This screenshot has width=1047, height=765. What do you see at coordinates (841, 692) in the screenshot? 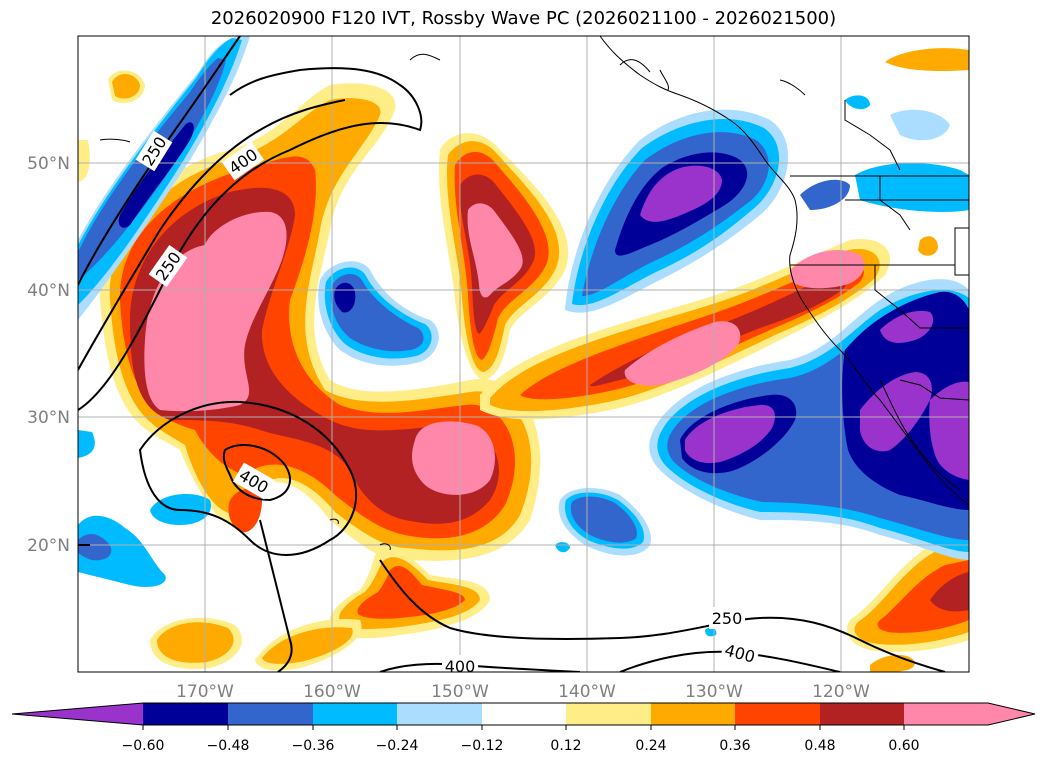
I see `lon-label-120w: 120°W` at bounding box center [841, 692].